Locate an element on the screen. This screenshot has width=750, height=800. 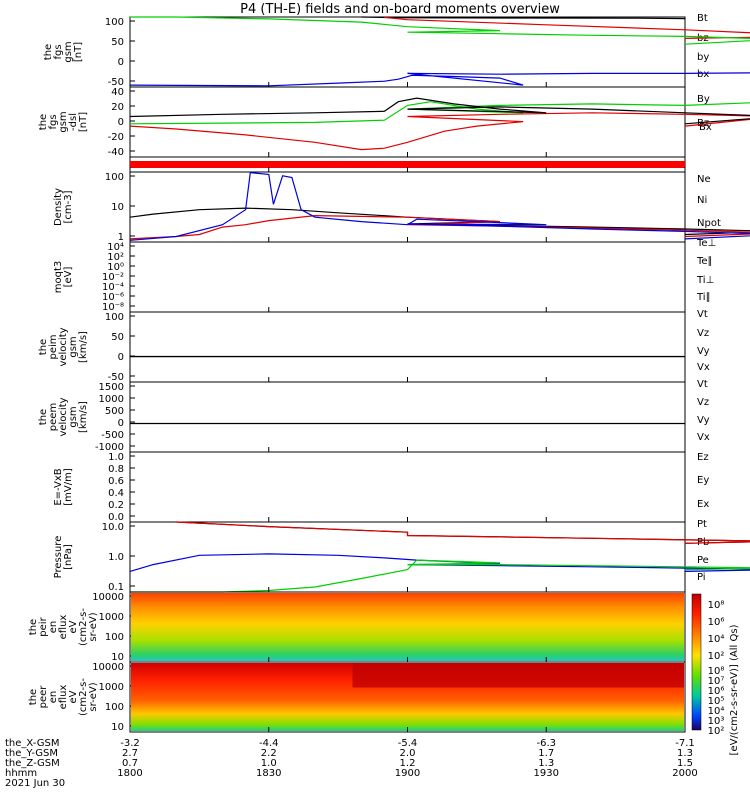
legend-By: By is located at coordinates (703, 99).